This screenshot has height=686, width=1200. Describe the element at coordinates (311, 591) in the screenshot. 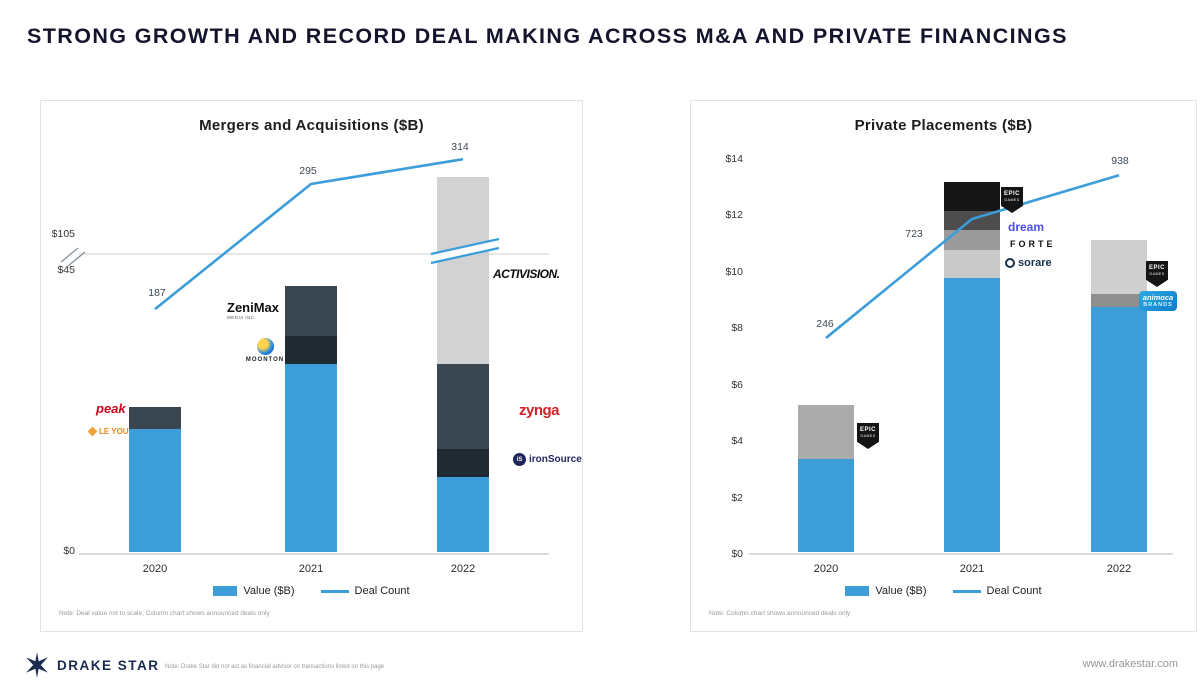

I see `mna-chart-legend: Value ($B) Deal Count` at that location.